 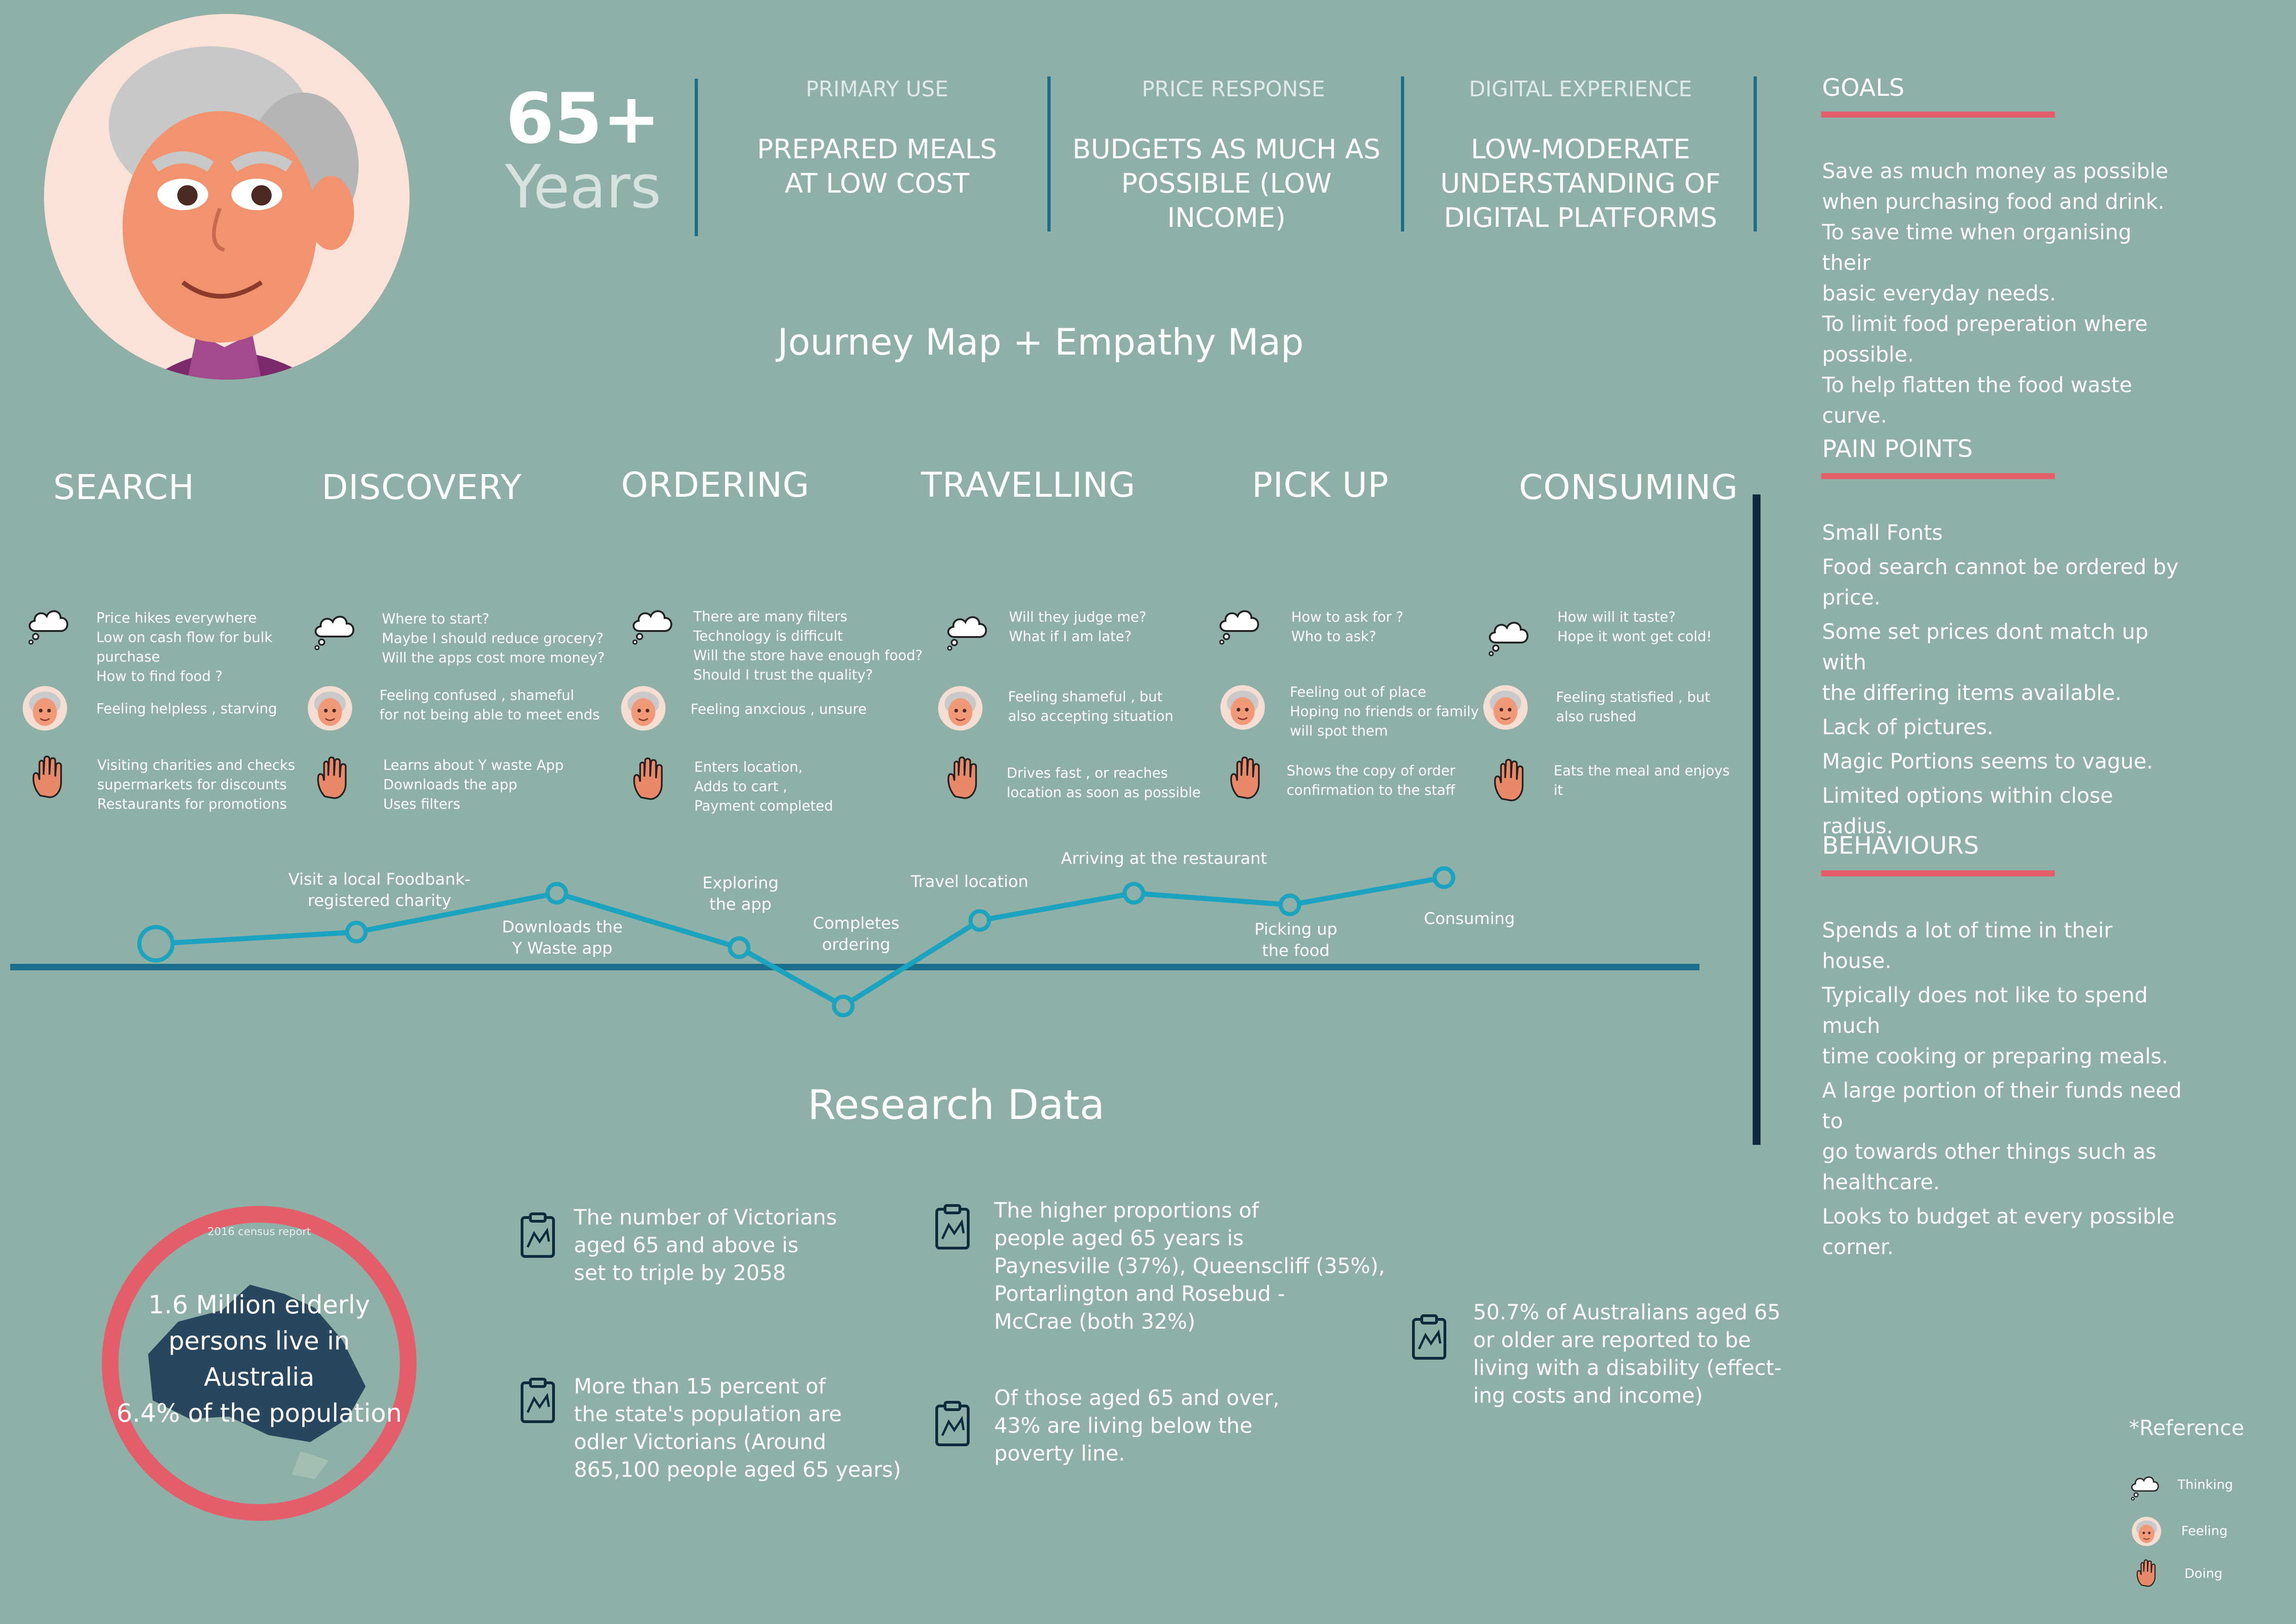 What do you see at coordinates (1897, 449) in the screenshot?
I see `pain-points-title: PAIN POINTS` at bounding box center [1897, 449].